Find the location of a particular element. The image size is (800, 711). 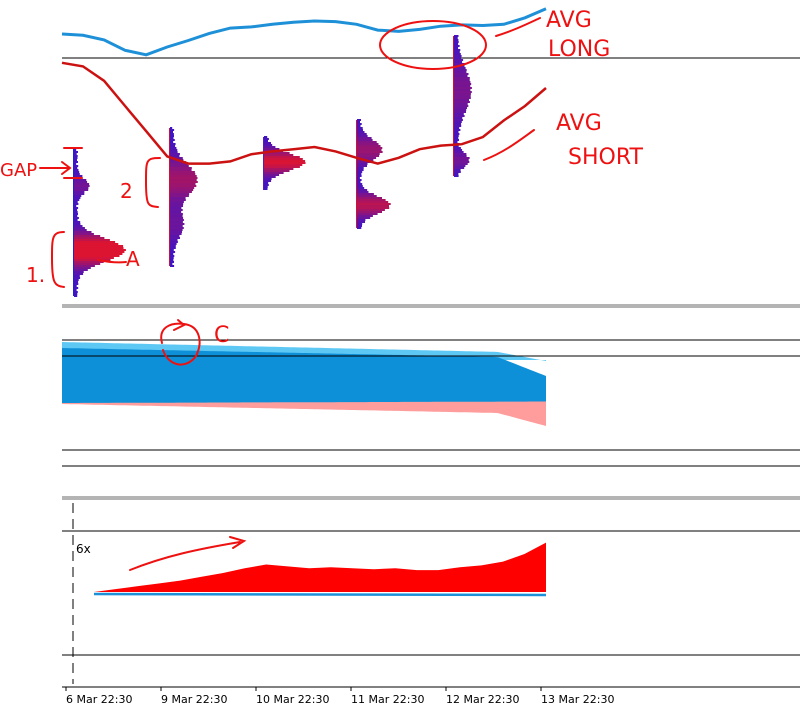

annotation-avg-short-line2: SHORT is located at coordinates (606, 157).